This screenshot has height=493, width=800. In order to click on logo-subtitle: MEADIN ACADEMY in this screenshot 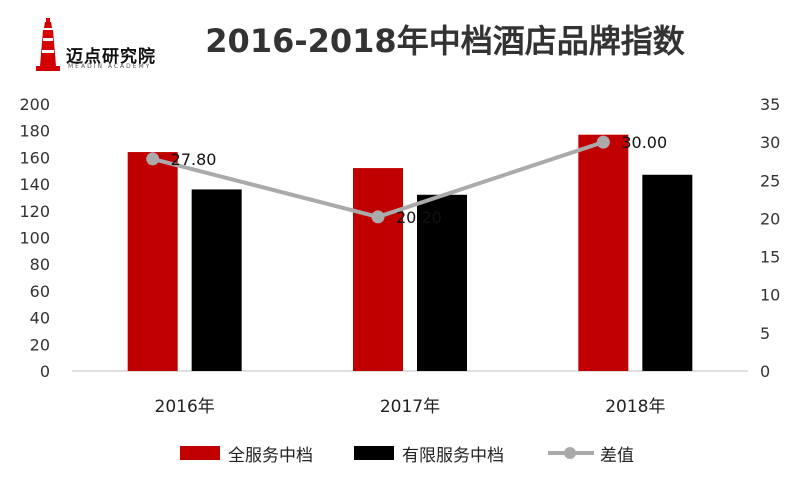, I will do `click(110, 66)`.